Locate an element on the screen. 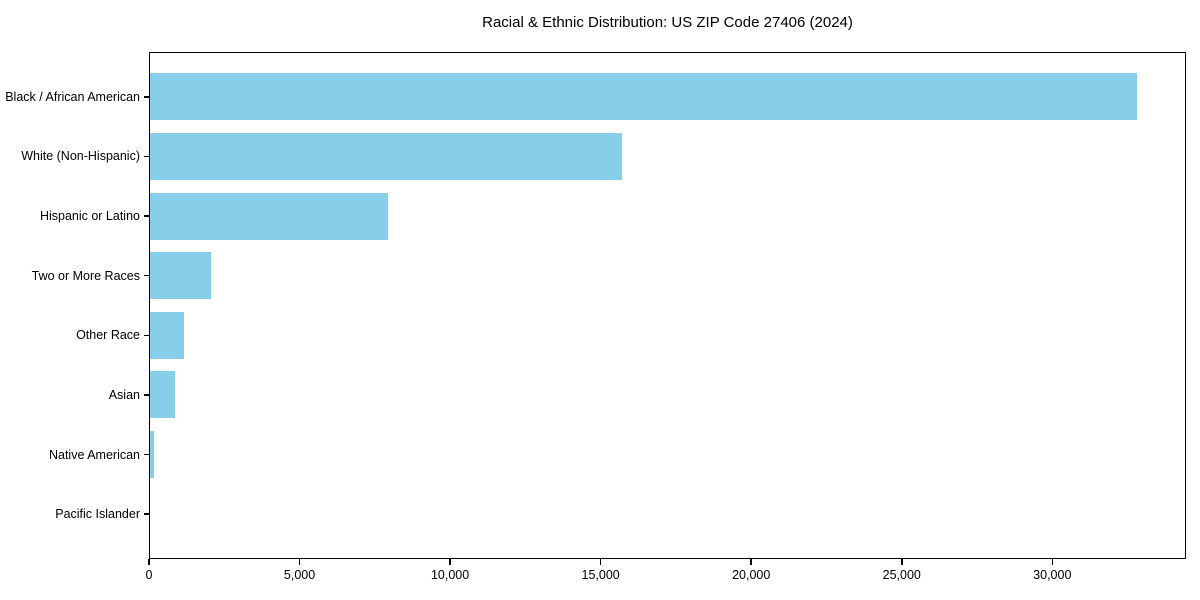 This screenshot has height=600, width=1200. y-tick-label-other-race: Other Race is located at coordinates (108, 335).